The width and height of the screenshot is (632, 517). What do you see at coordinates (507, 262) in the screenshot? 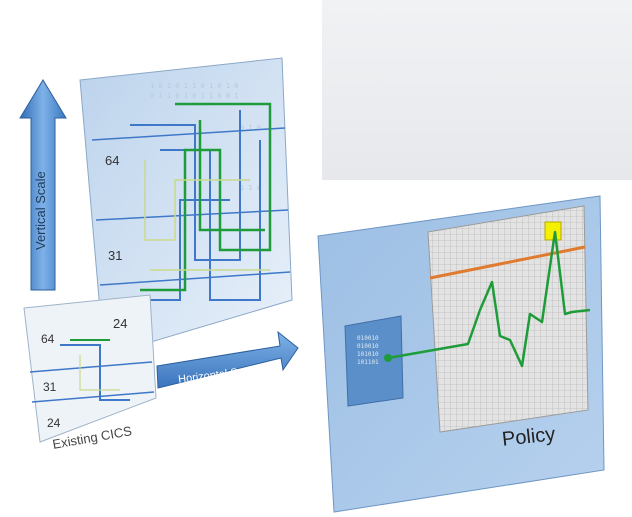
I see `threshold-line` at bounding box center [507, 262].